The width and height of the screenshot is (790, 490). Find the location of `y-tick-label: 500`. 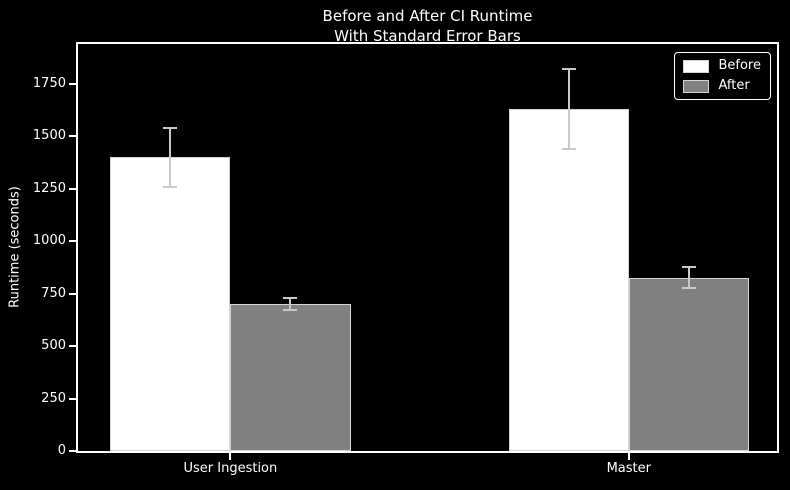

y-tick-label: 500 is located at coordinates (53, 346).